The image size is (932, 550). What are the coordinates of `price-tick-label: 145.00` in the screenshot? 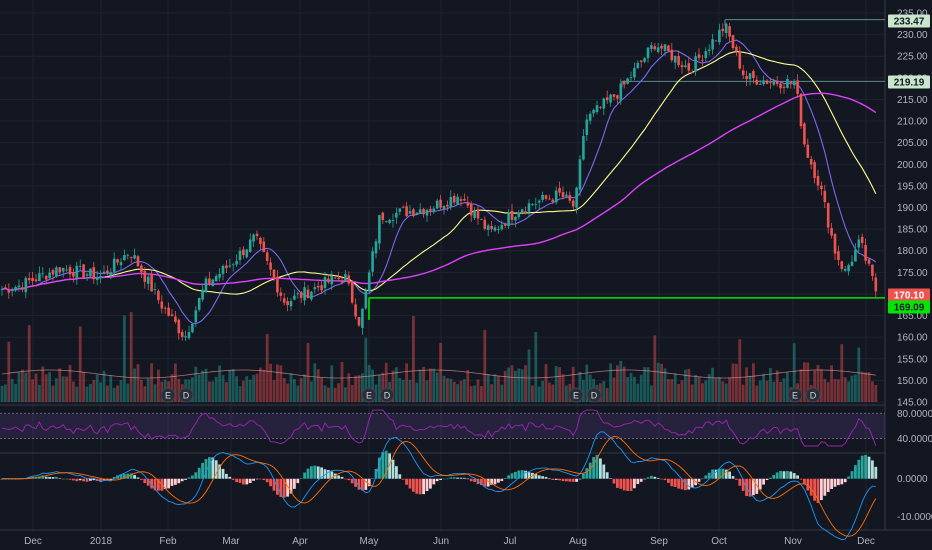 It's located at (912, 403).